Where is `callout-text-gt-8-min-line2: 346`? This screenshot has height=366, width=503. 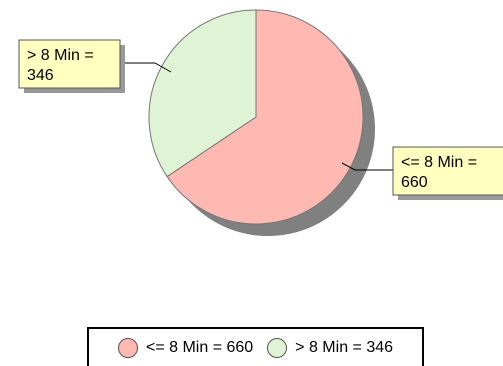
callout-text-gt-8-min-line2: 346 is located at coordinates (40, 75).